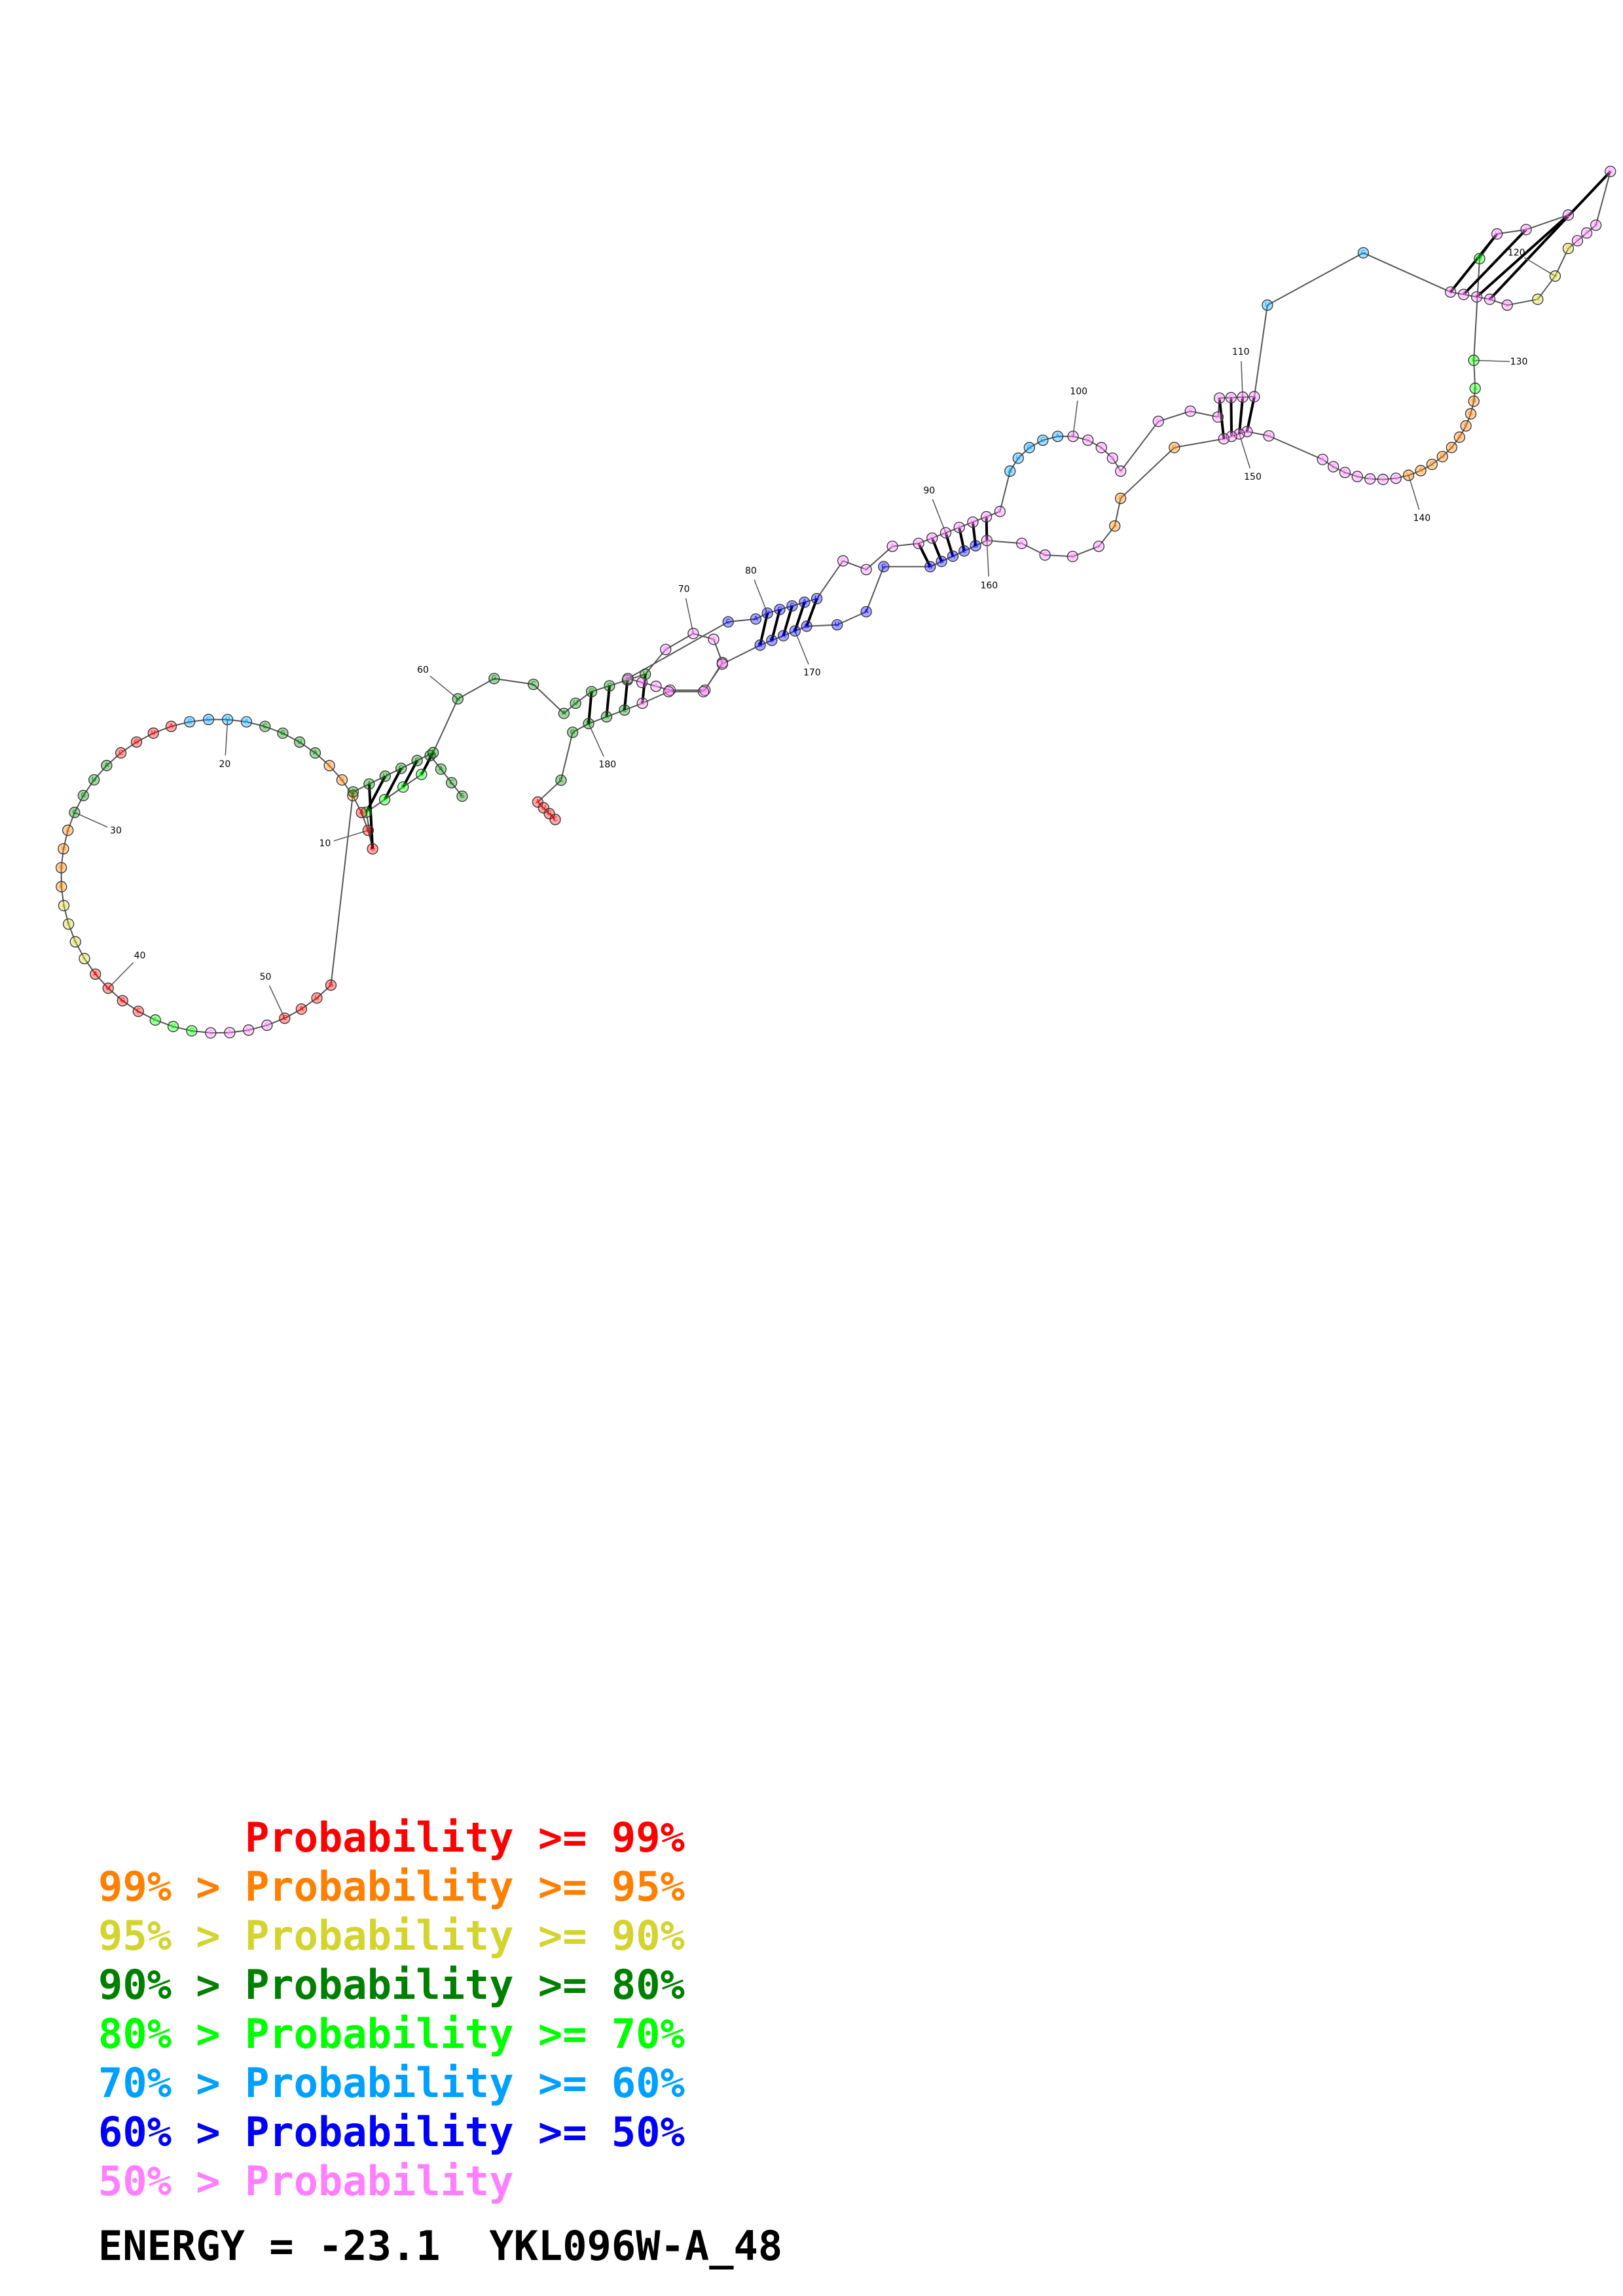 The width and height of the screenshot is (1623, 2296). What do you see at coordinates (391, 1935) in the screenshot?
I see `legend-row: 95% > Probability >= 90%` at bounding box center [391, 1935].